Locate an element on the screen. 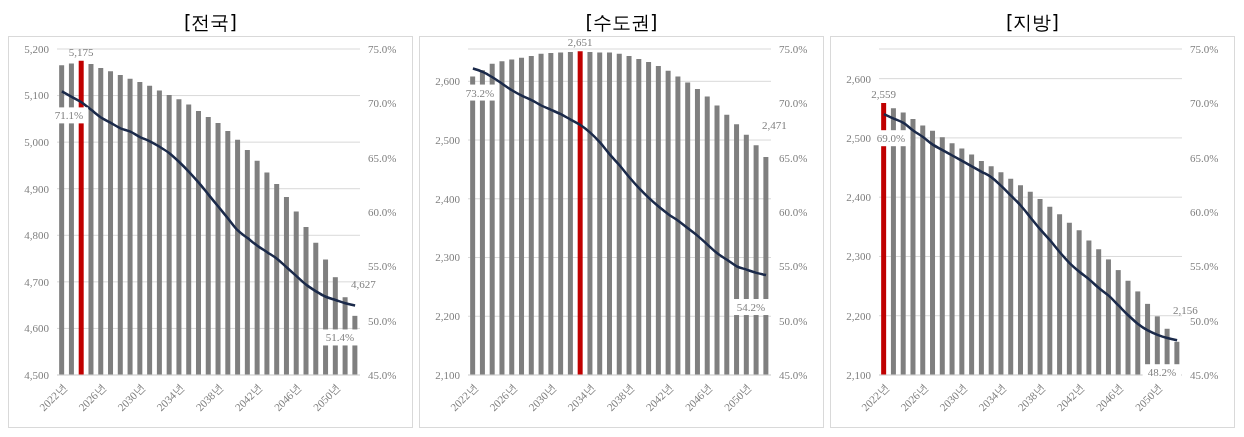 This screenshot has width=1244, height=437. chart-title: [수도권] is located at coordinates (621, 22).